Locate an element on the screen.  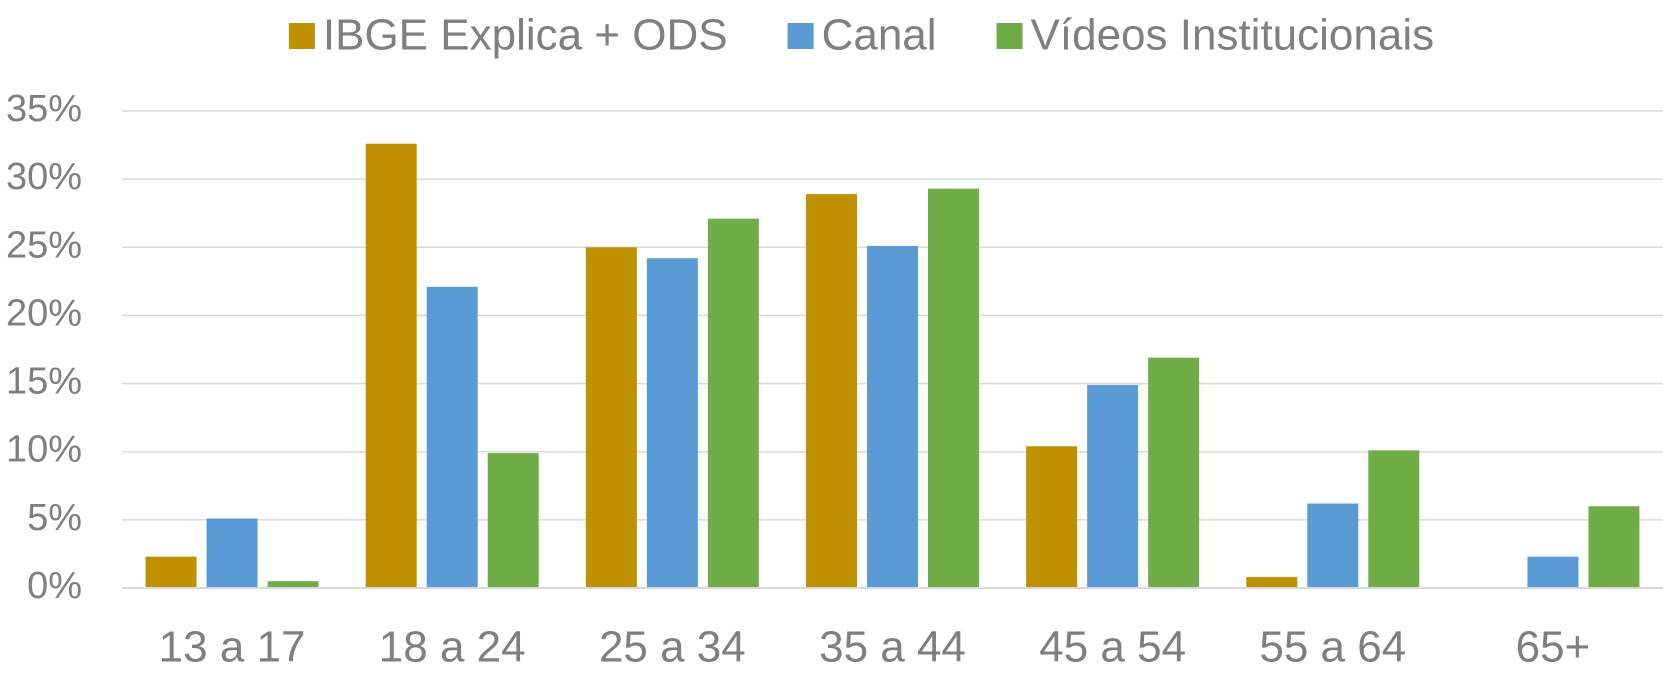
x-tick-label: 65+ is located at coordinates (1553, 647).